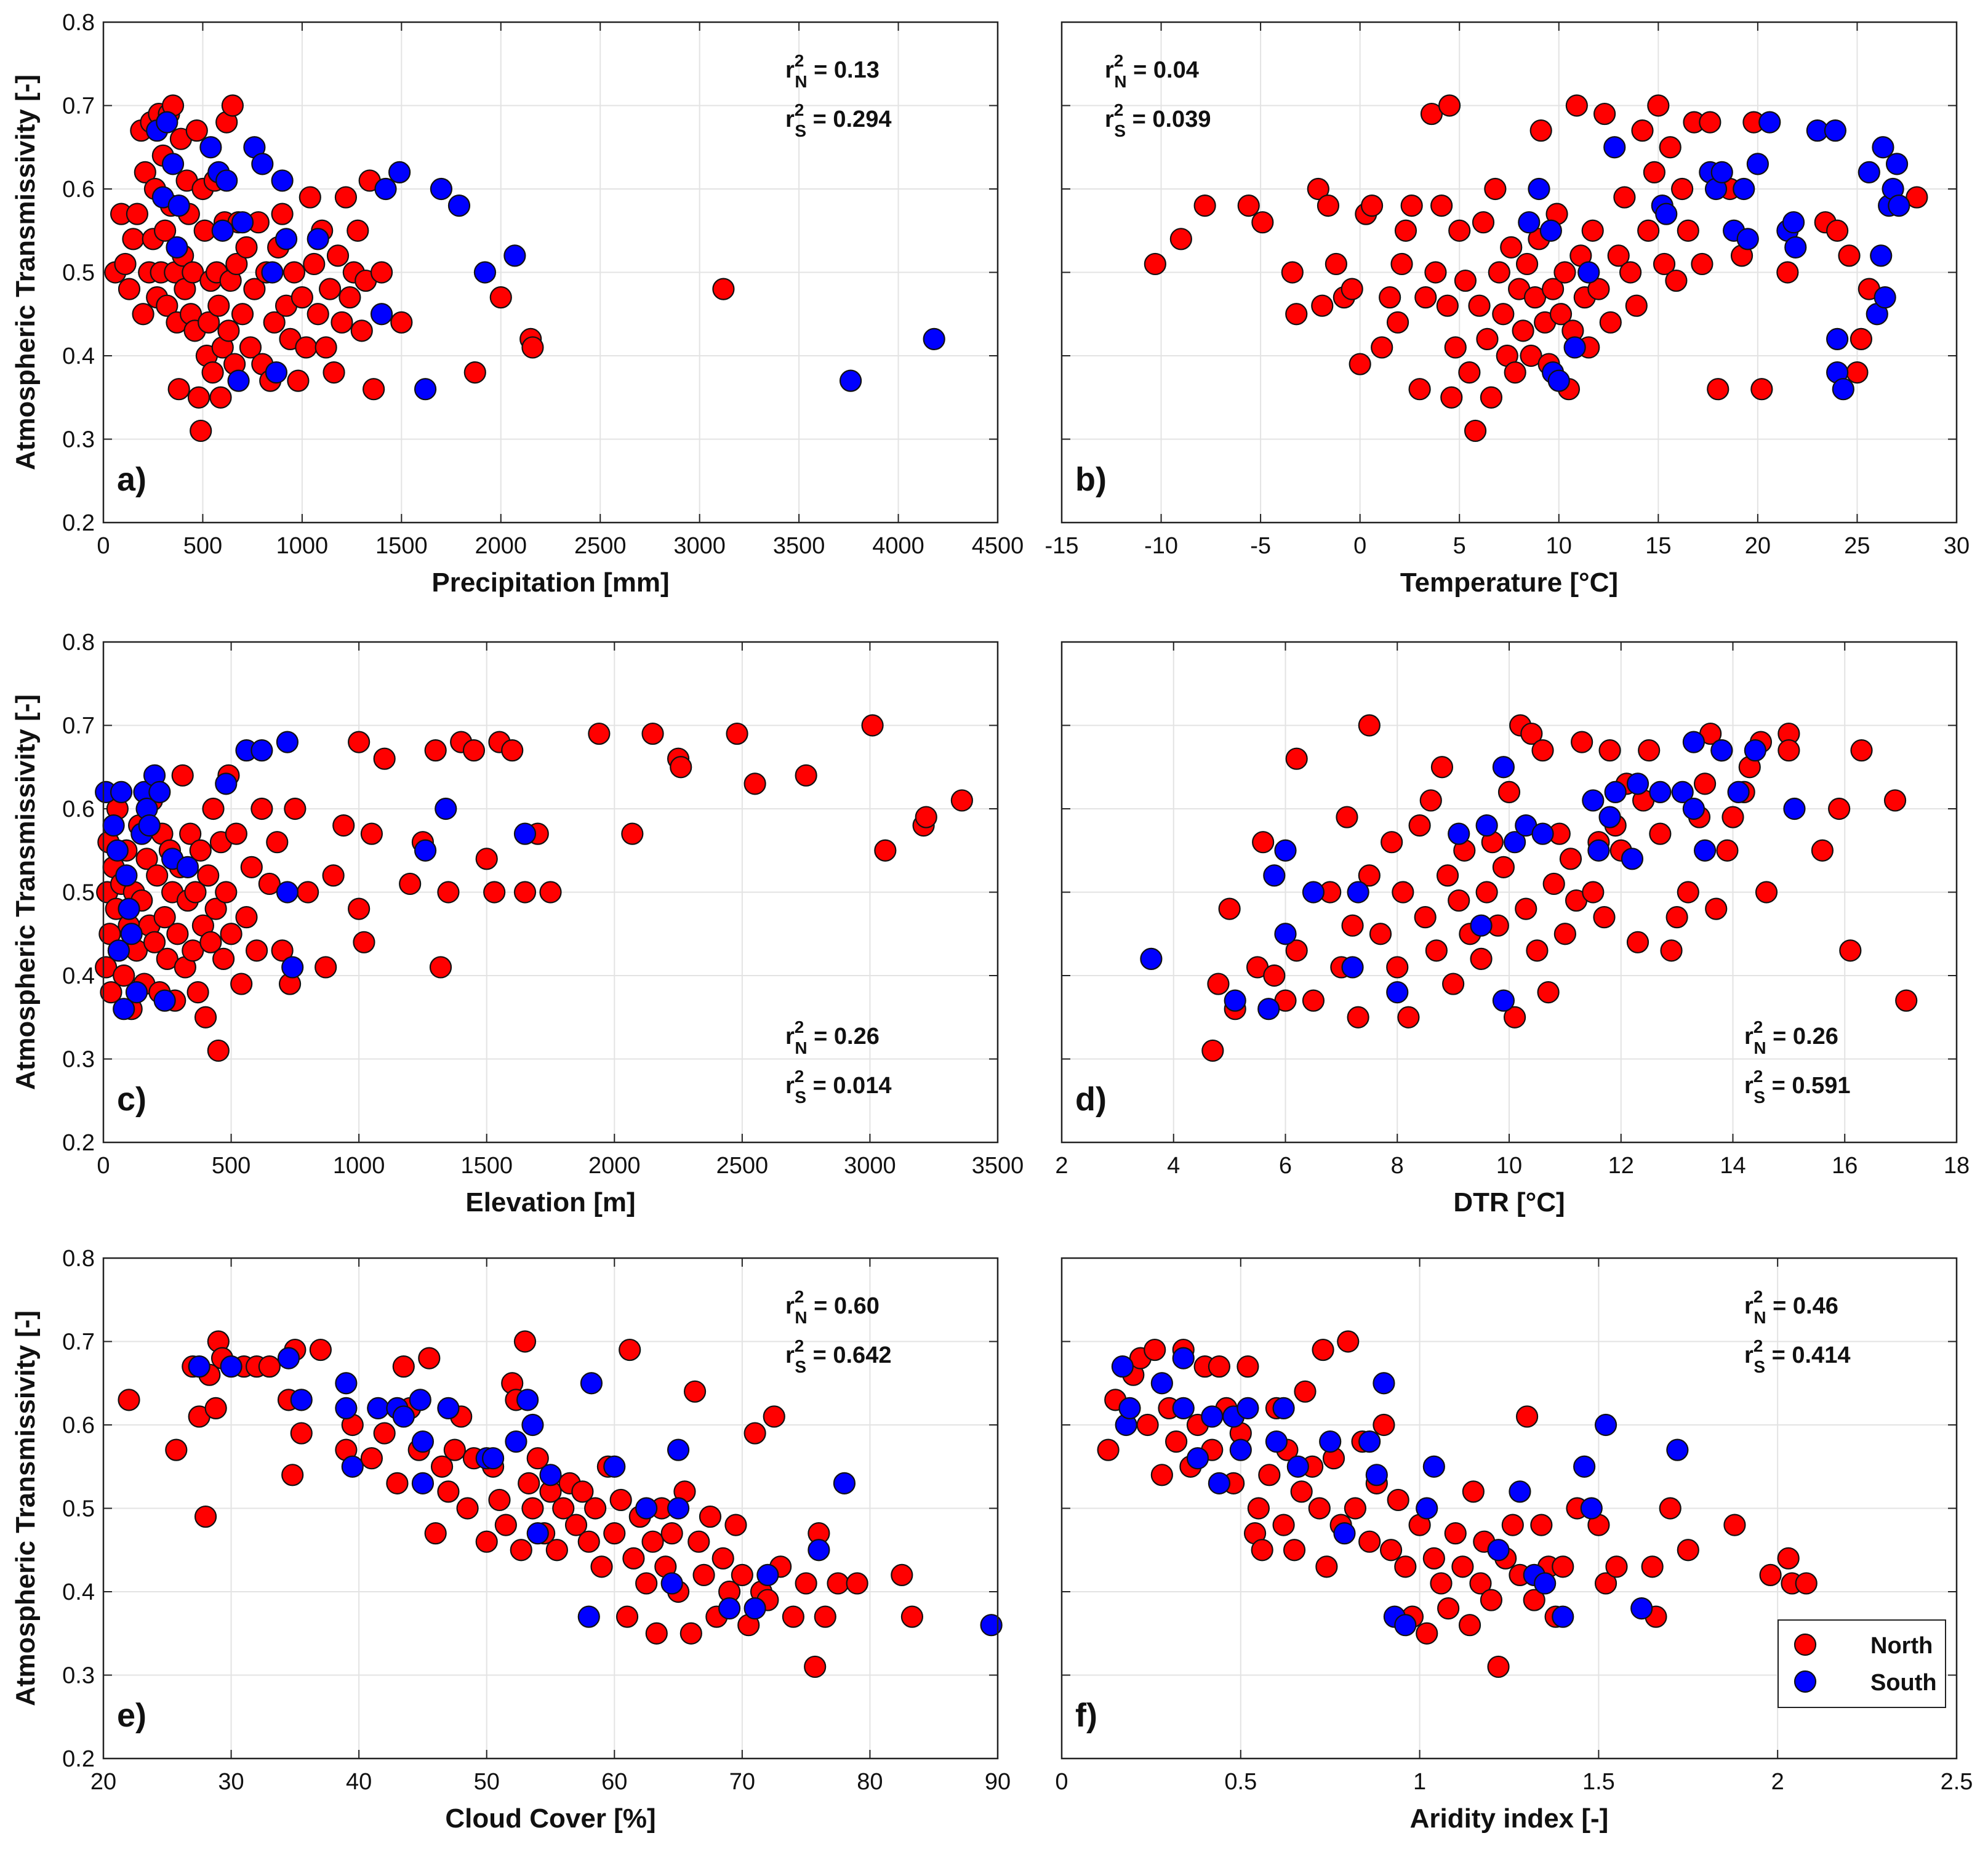 The height and width of the screenshot is (1857, 1988). Describe the element at coordinates (1419, 1782) in the screenshot. I see `x-tick-label: 1` at that location.